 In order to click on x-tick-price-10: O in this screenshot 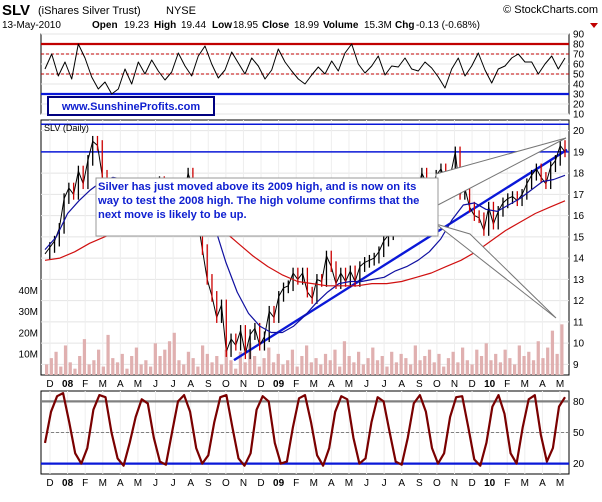, I will do `click(226, 384)`.